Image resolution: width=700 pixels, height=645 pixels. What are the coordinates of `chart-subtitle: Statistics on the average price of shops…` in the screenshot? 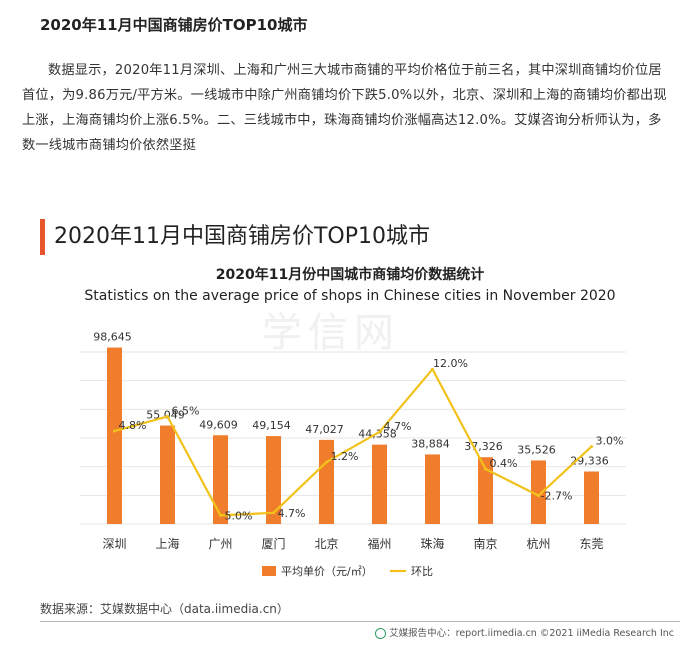 It's located at (350, 296).